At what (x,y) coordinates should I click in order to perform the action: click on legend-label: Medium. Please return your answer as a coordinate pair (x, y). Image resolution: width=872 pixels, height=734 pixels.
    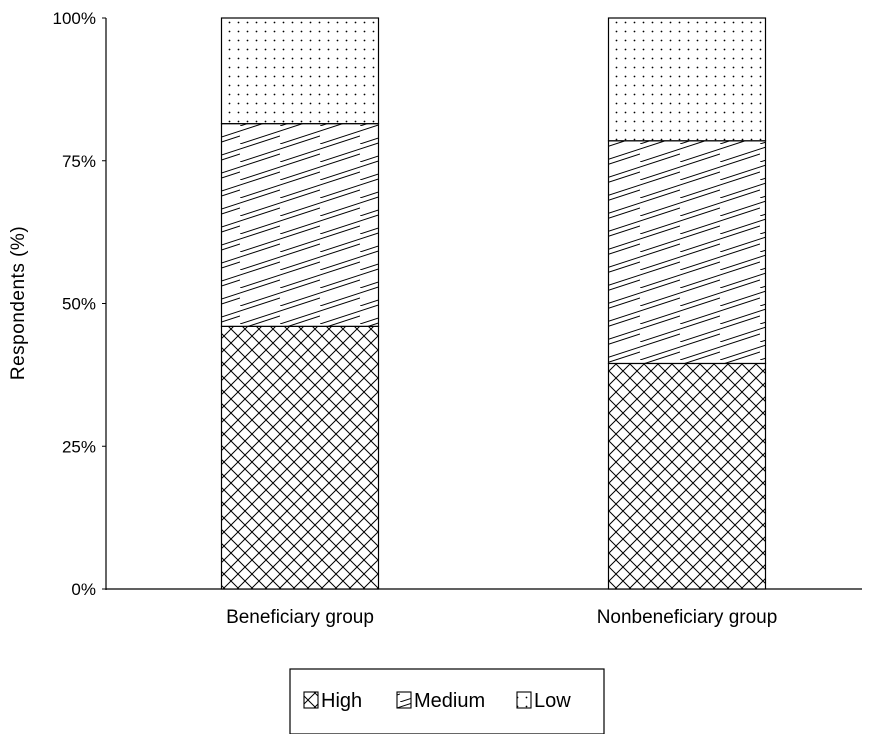
    Looking at the image, I should click on (449, 701).